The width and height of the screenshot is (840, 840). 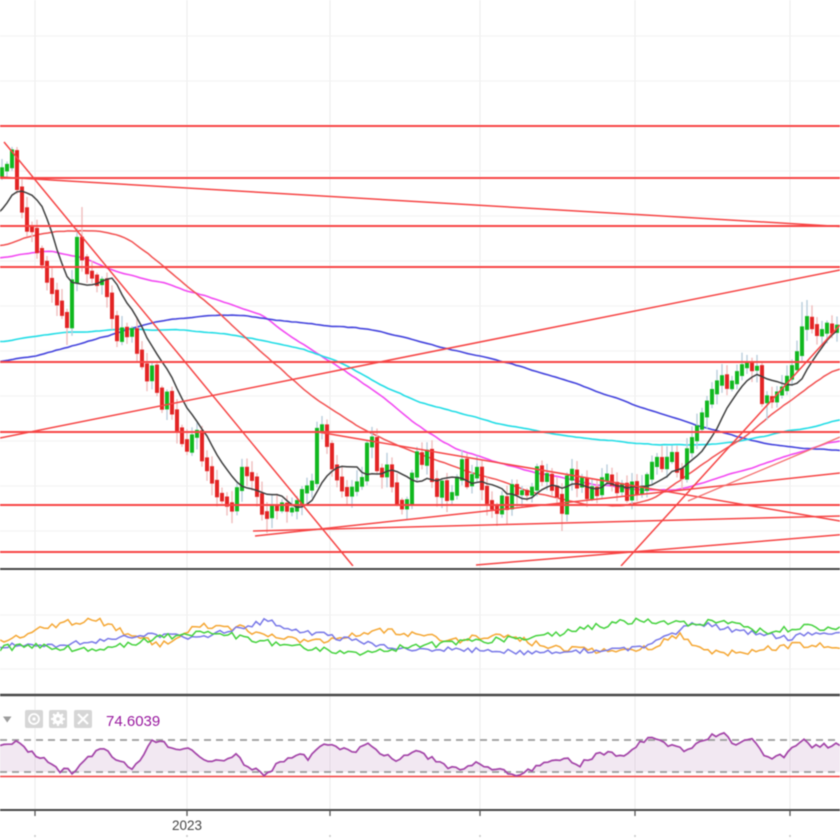 What do you see at coordinates (133, 721) in the screenshot?
I see `svg-text: 74.6039` at bounding box center [133, 721].